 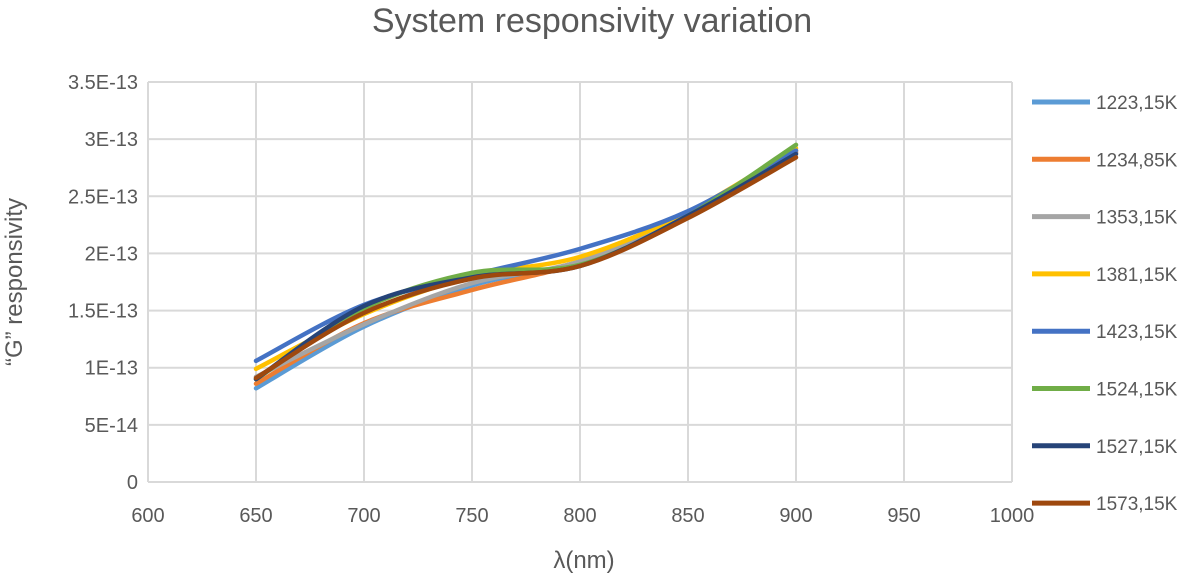 What do you see at coordinates (583, 560) in the screenshot?
I see `x-axis-title: λ(nm)` at bounding box center [583, 560].